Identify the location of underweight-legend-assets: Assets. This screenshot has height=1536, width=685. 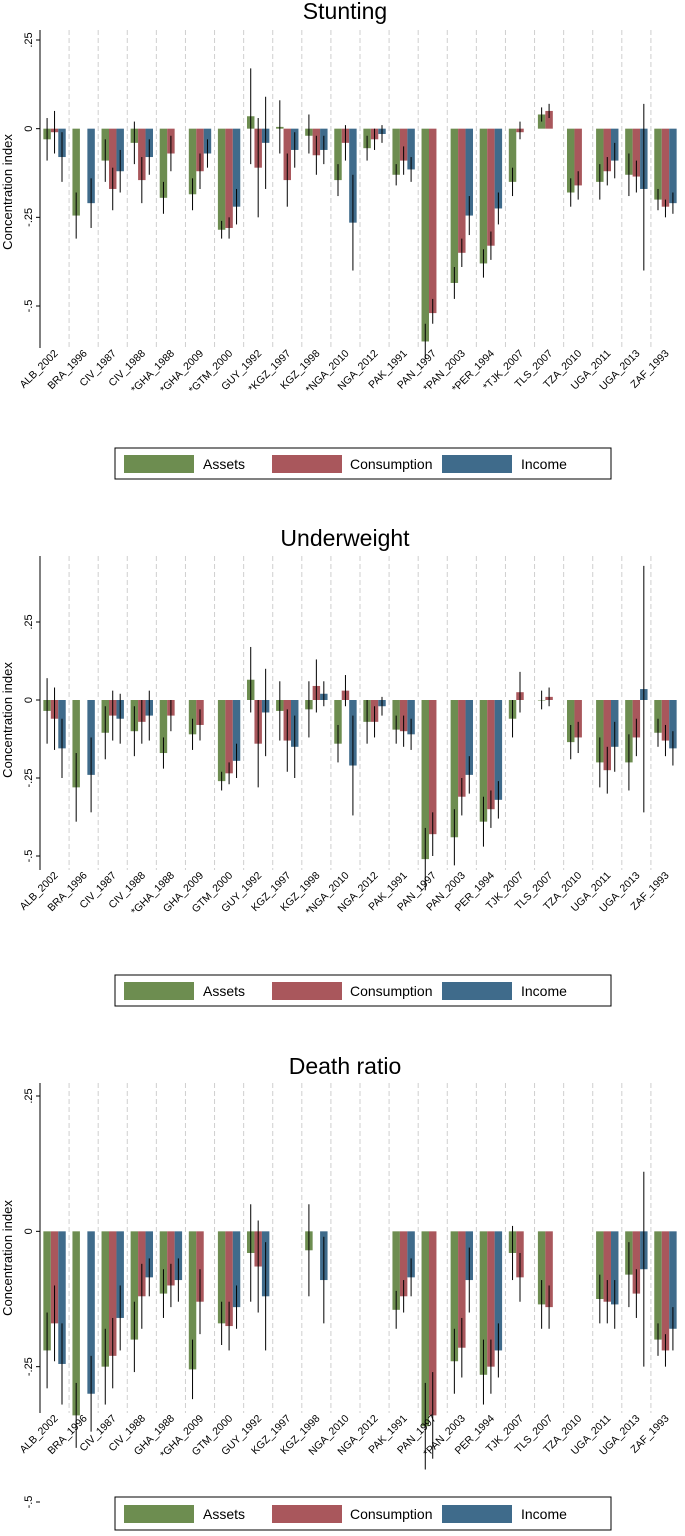
(224, 991).